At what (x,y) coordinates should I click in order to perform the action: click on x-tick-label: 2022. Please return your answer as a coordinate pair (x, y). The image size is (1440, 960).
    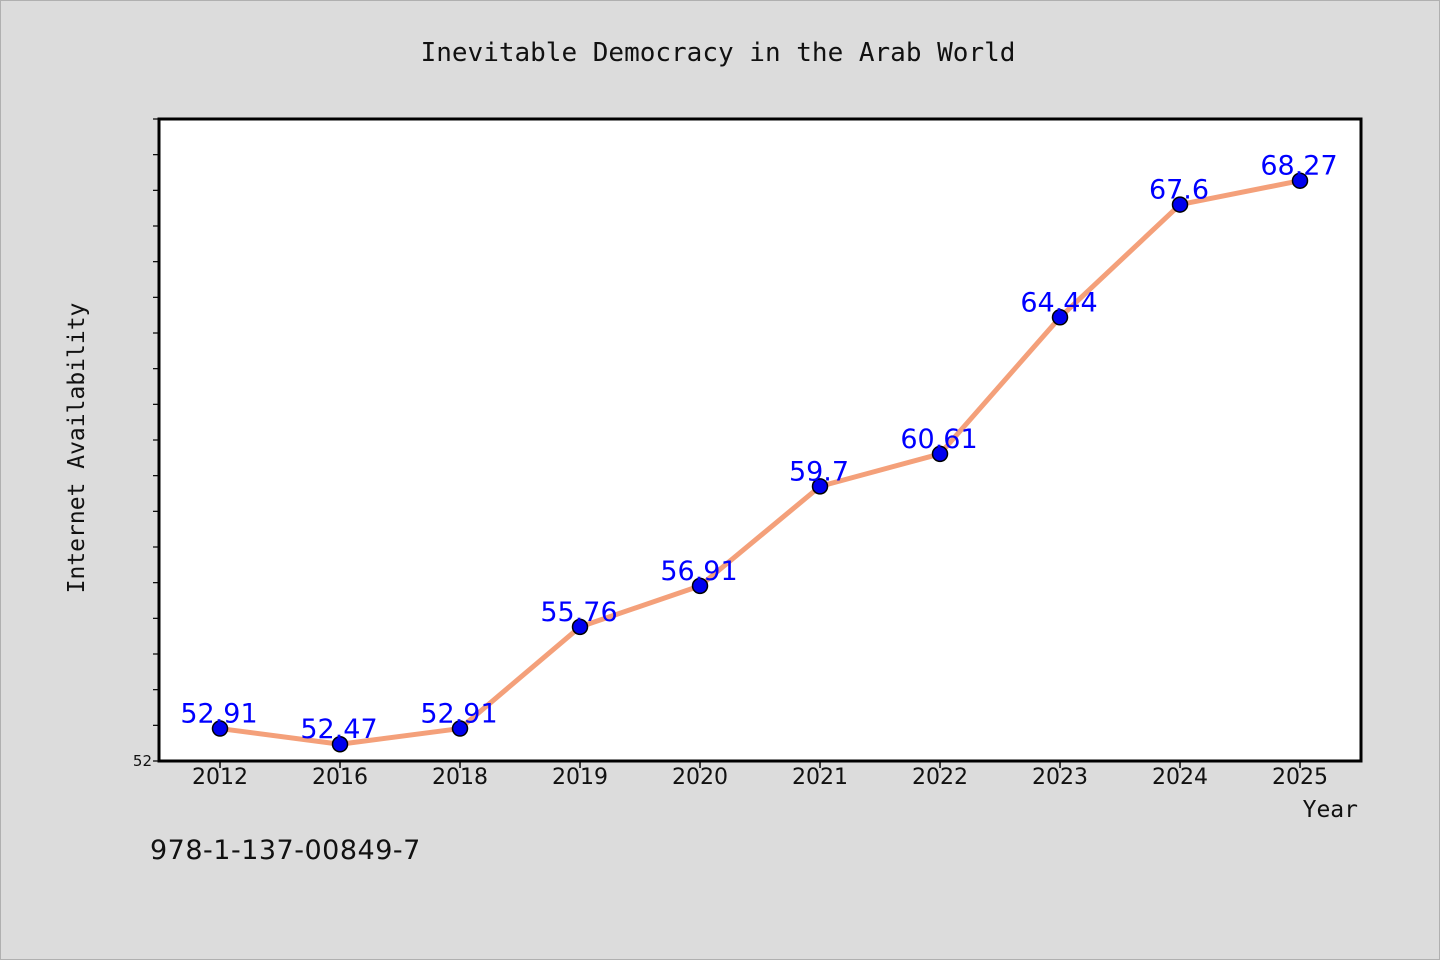
    Looking at the image, I should click on (940, 777).